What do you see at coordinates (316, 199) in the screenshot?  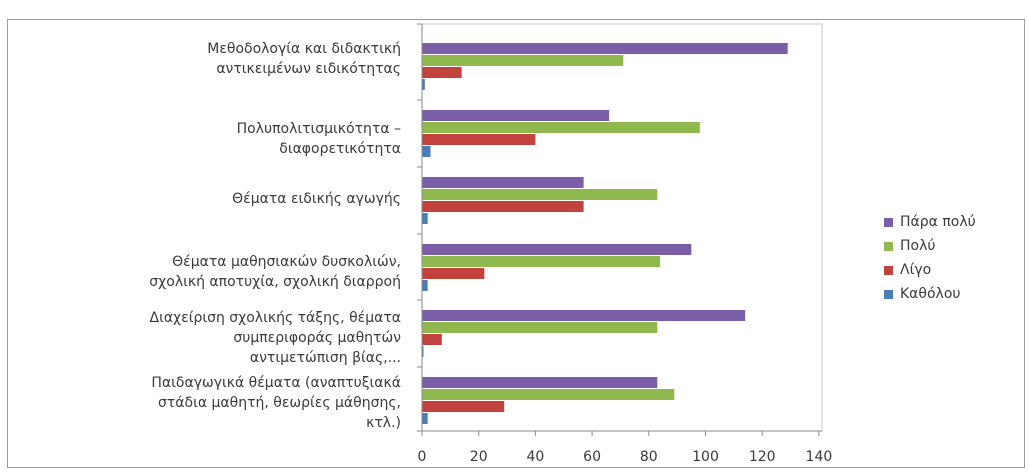 I see `category-label-line: Θέματα ειδικής αγωγής` at bounding box center [316, 199].